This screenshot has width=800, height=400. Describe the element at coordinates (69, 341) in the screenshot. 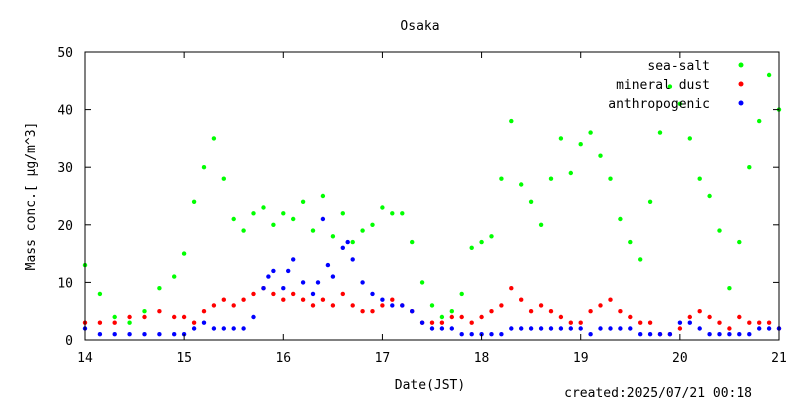

I see `y-tick-label: 0` at that location.